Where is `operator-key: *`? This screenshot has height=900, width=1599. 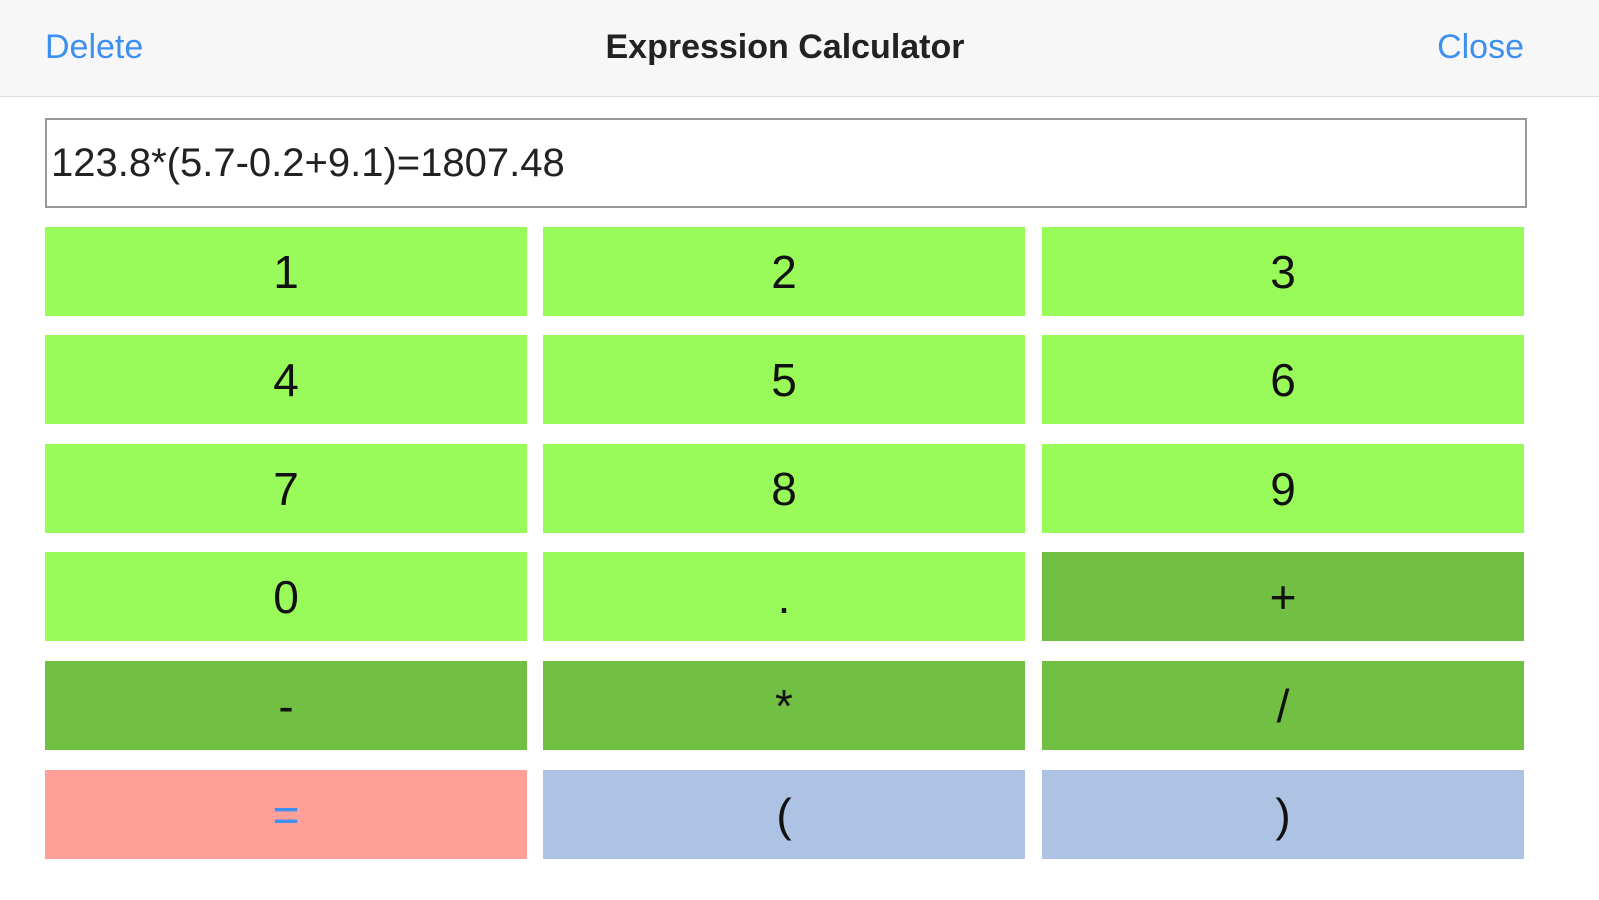
operator-key: * is located at coordinates (784, 705).